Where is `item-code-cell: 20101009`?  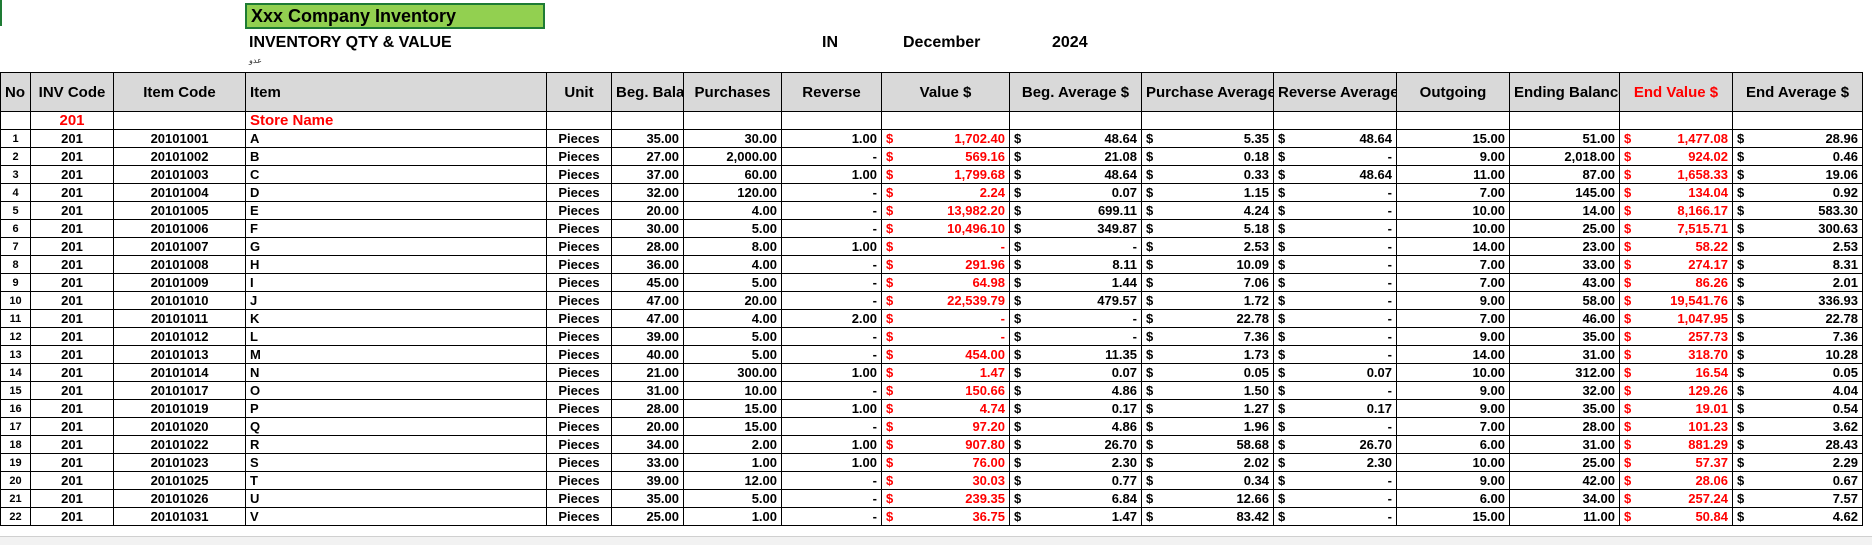
item-code-cell: 20101009 is located at coordinates (179, 282).